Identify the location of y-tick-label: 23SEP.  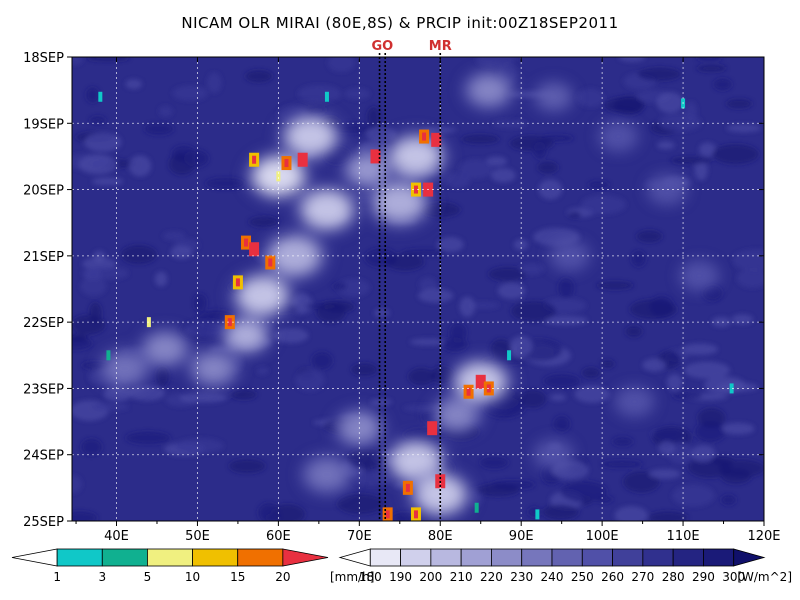
(43, 389).